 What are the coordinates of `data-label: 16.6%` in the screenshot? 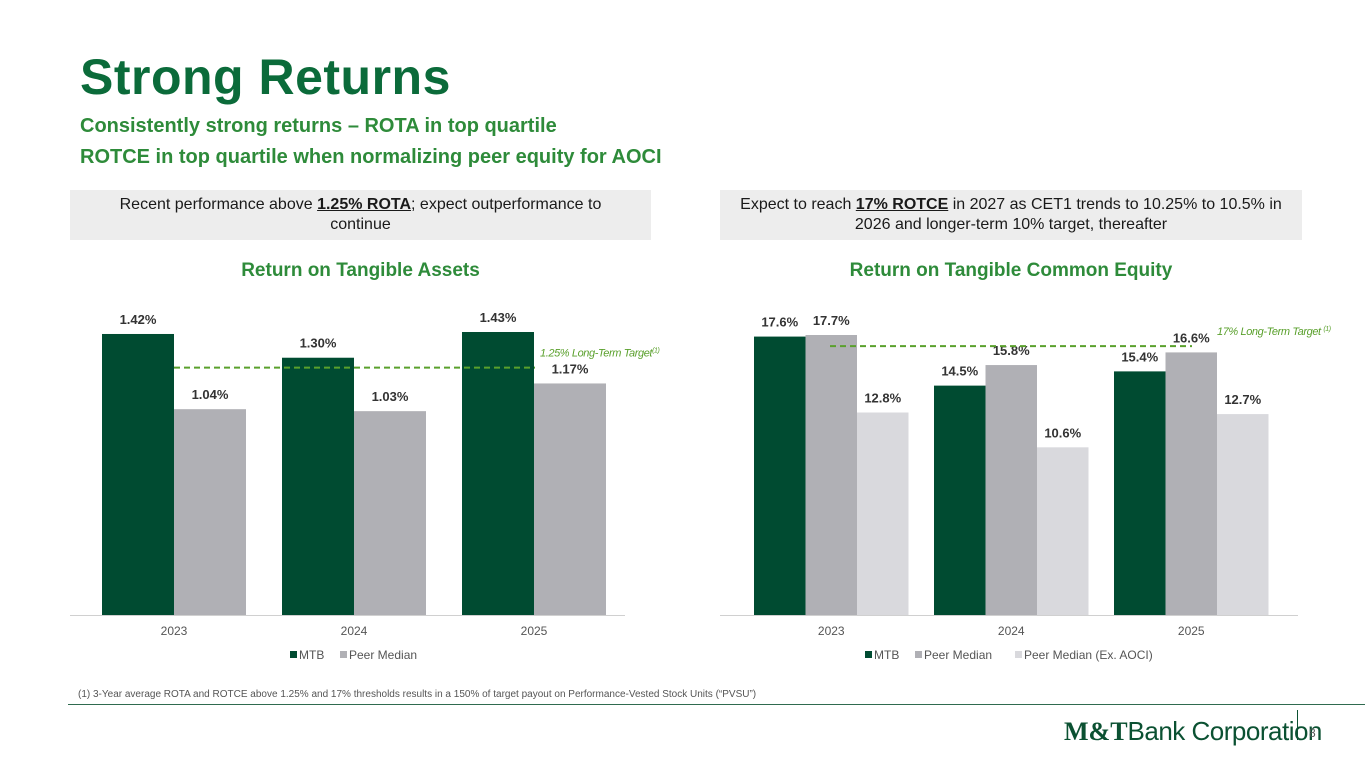 It's located at (1191, 337).